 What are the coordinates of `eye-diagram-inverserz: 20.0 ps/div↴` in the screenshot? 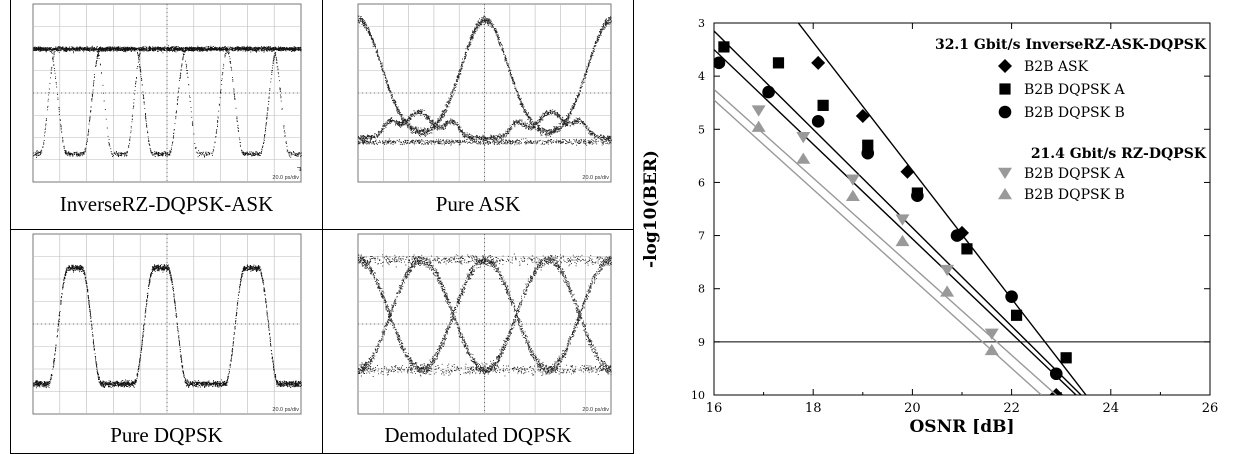 It's located at (167, 93).